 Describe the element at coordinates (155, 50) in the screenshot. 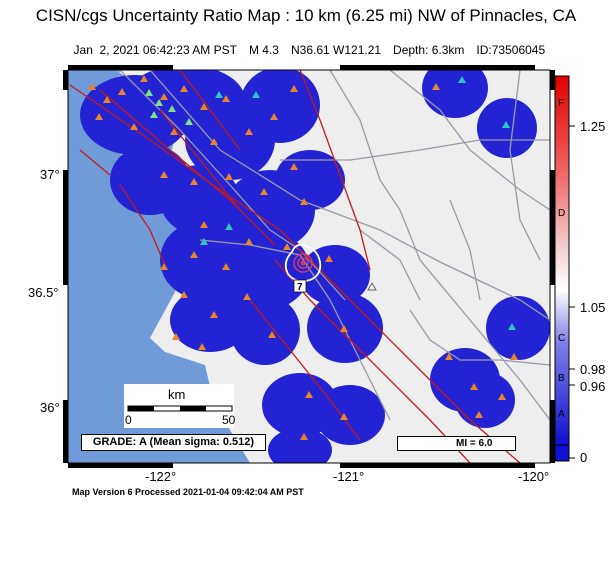

I see `event-datetime: Jan 2, 2021 06:42:23 AM PST` at that location.